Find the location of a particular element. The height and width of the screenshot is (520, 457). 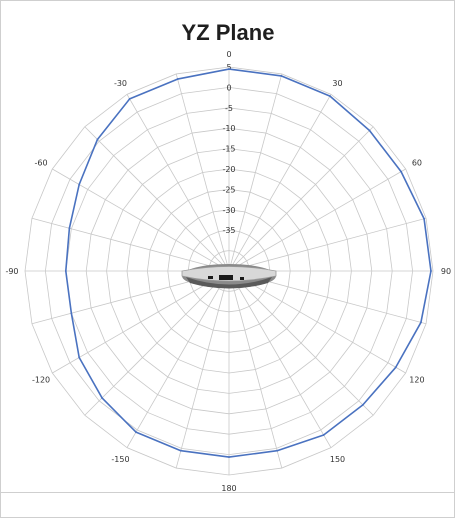

bottom-divider is located at coordinates (227, 492).